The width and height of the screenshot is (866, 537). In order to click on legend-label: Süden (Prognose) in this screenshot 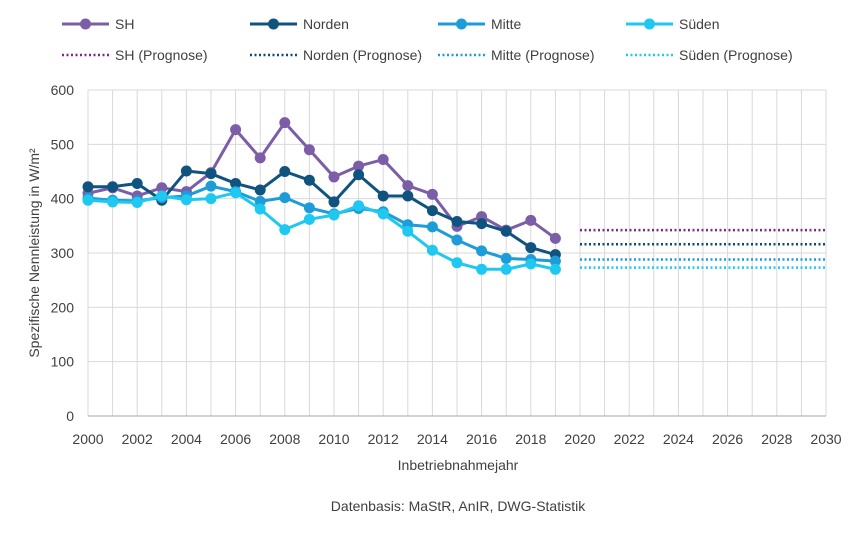, I will do `click(736, 55)`.